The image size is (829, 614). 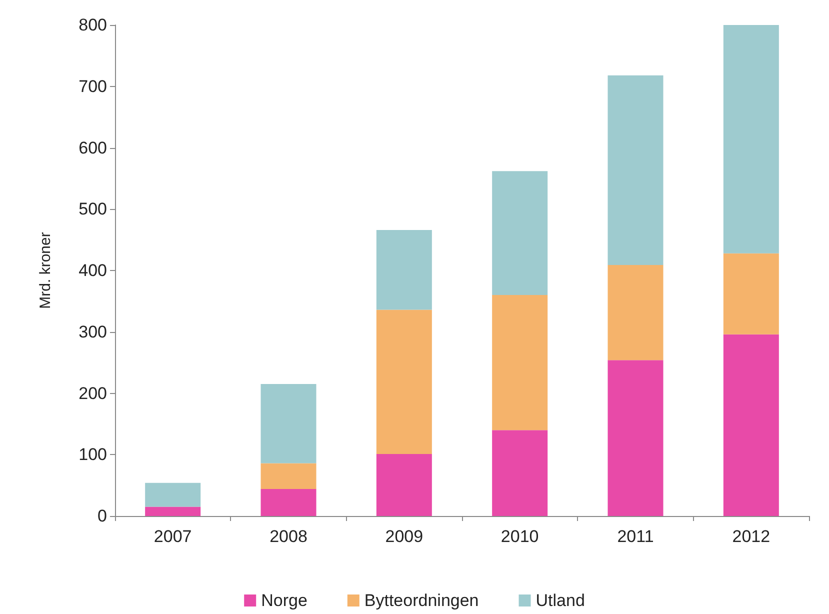 I want to click on legend-label: Norge, so click(x=284, y=600).